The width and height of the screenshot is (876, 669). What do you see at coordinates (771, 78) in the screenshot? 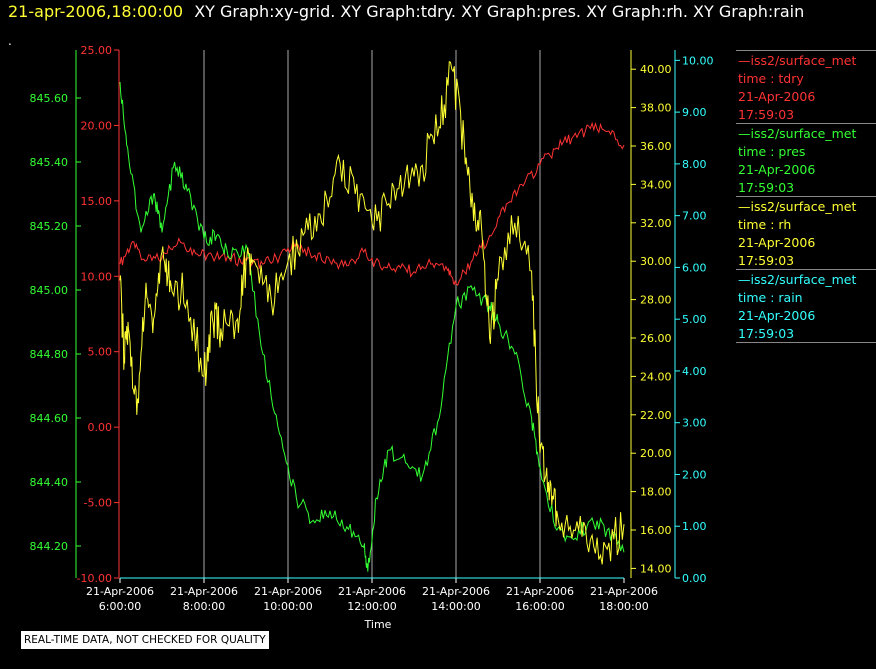
I see `legend-var: time : tdry` at bounding box center [771, 78].